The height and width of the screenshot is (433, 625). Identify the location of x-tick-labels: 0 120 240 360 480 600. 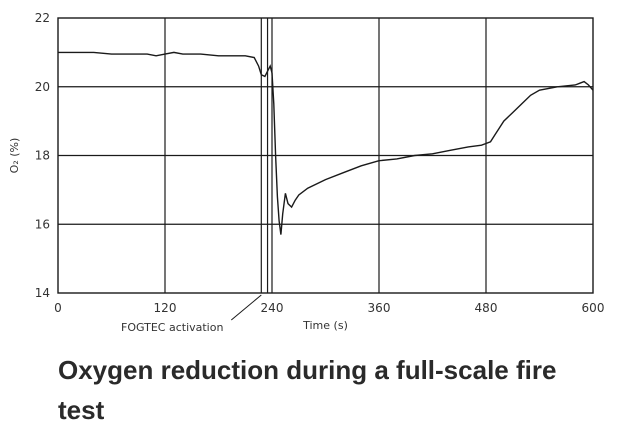
(329, 308).